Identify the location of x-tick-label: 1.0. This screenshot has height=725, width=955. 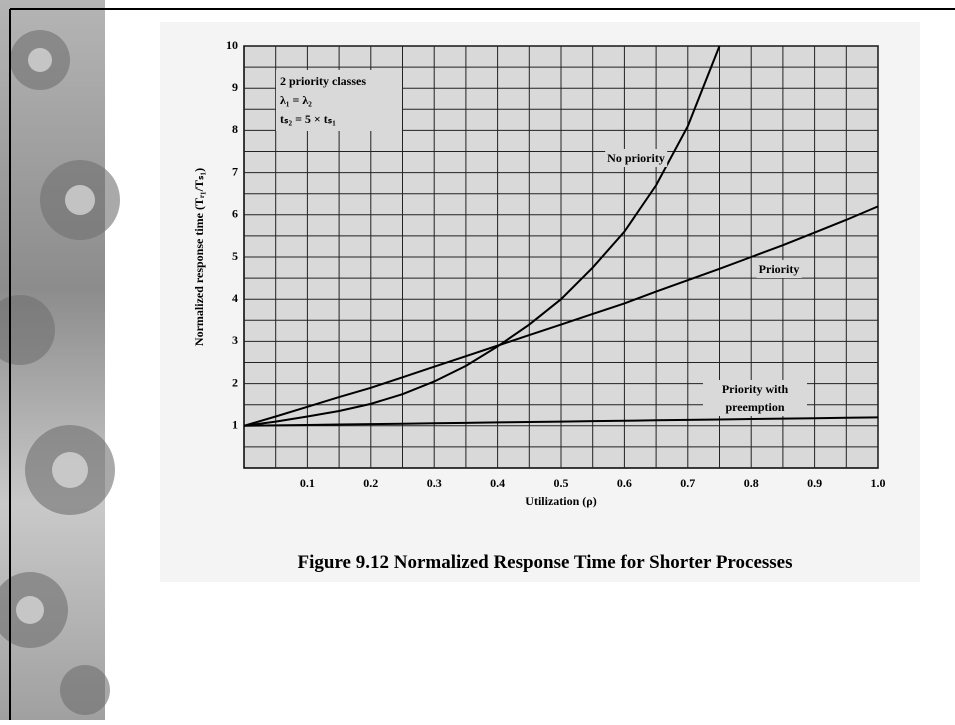
(878, 483).